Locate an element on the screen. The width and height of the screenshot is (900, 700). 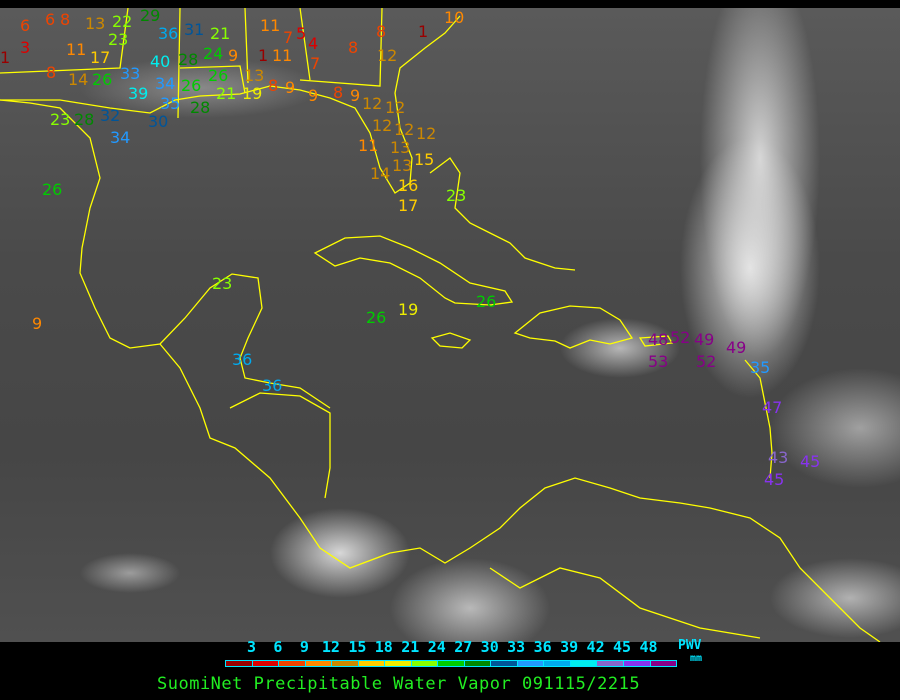
jamaica is located at coordinates (451, 340).